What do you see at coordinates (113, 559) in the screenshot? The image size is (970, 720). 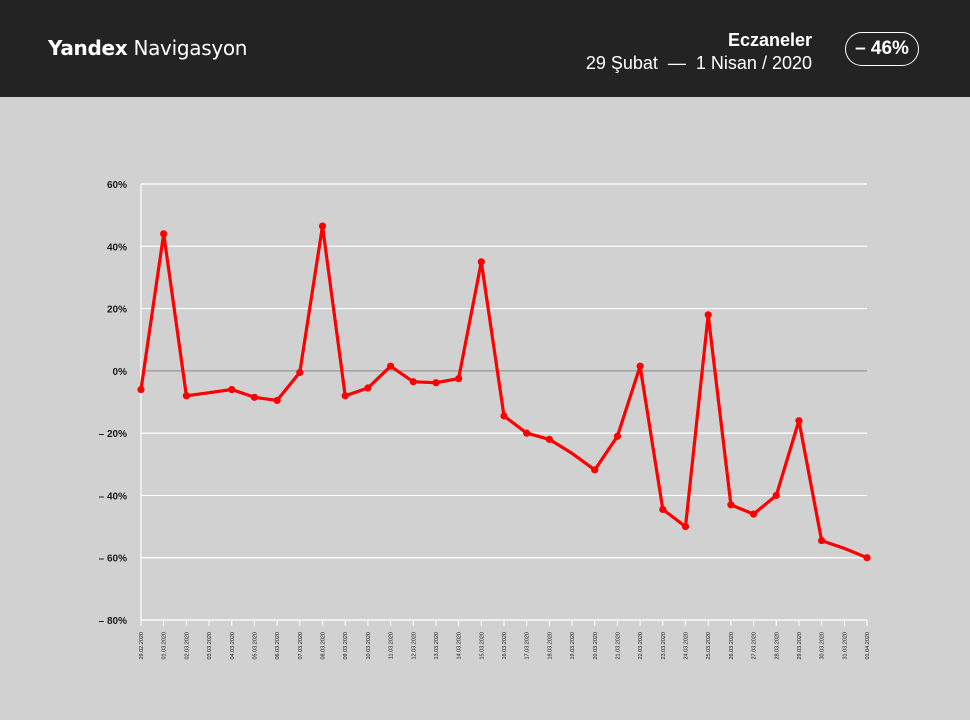 I see `y-tick-label: – 60%` at bounding box center [113, 559].